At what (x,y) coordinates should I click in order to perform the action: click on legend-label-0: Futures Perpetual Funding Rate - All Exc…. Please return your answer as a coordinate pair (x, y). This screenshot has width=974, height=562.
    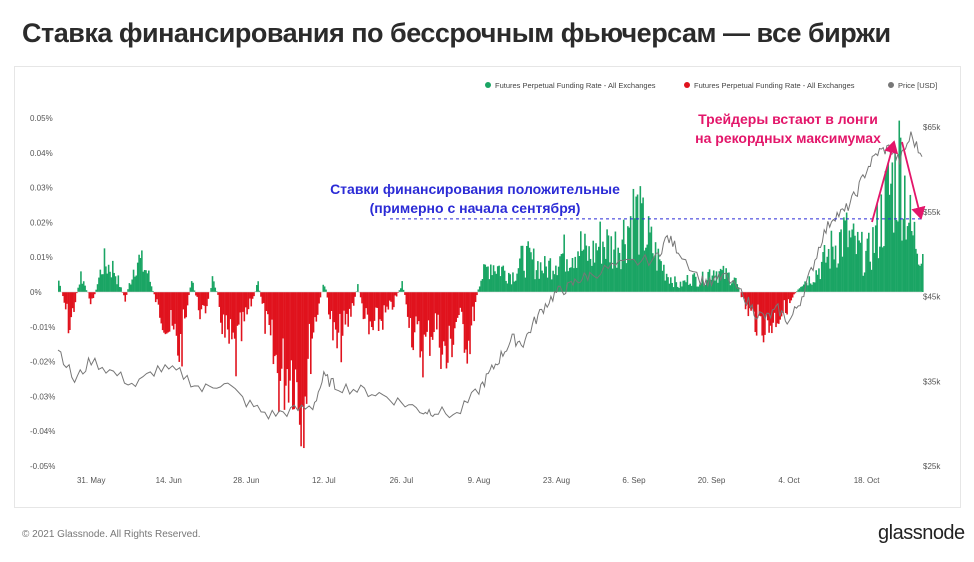
    Looking at the image, I should click on (575, 85).